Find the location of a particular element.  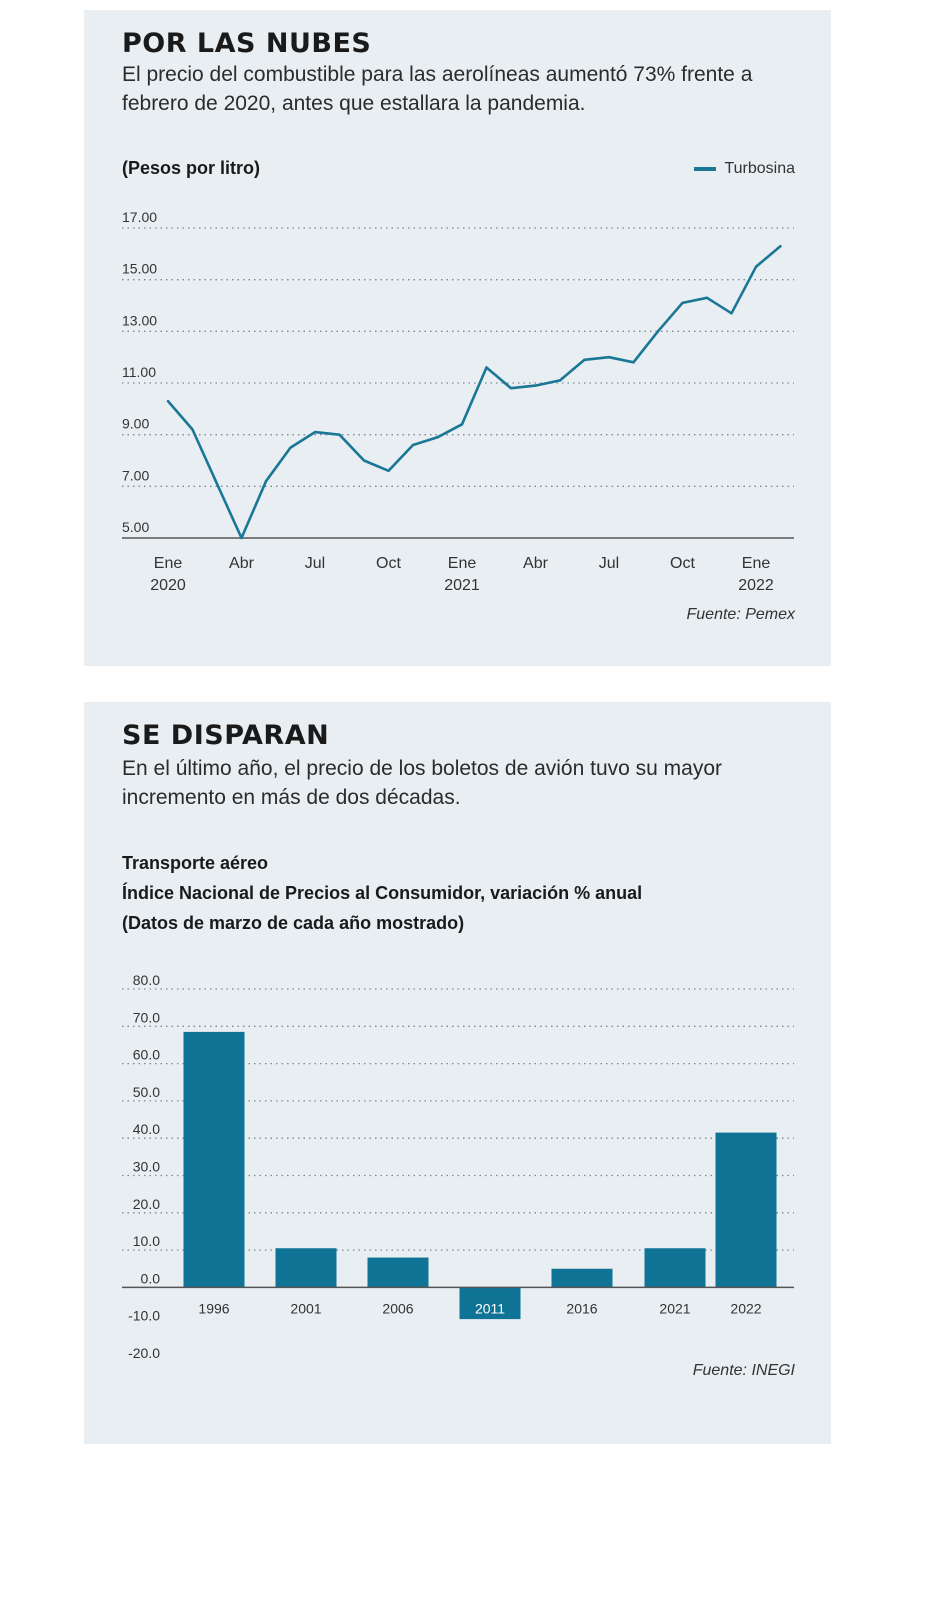

x-tick-label: 2011 is located at coordinates (490, 1308).